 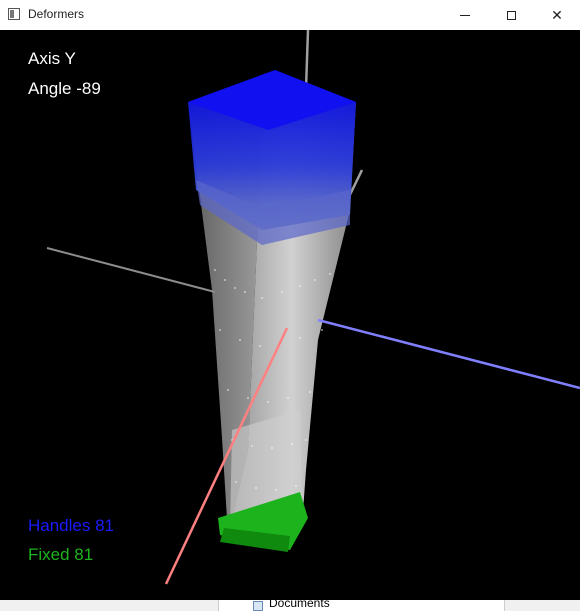 I want to click on title-bar: Deformers ✕, so click(x=290, y=15).